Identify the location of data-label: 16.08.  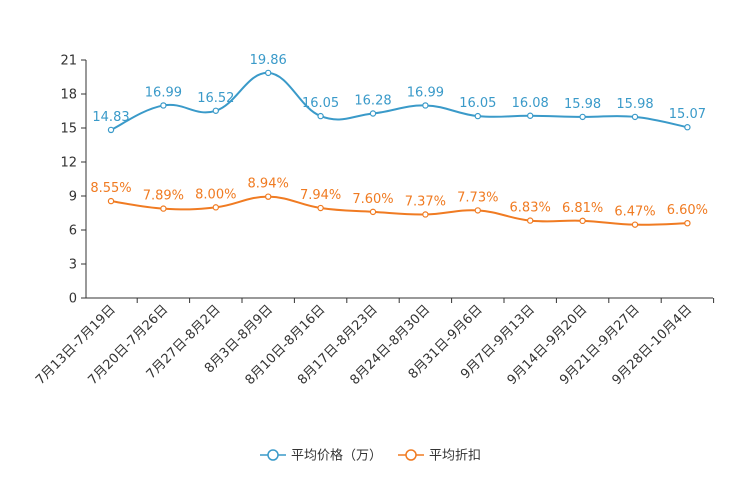
(530, 103).